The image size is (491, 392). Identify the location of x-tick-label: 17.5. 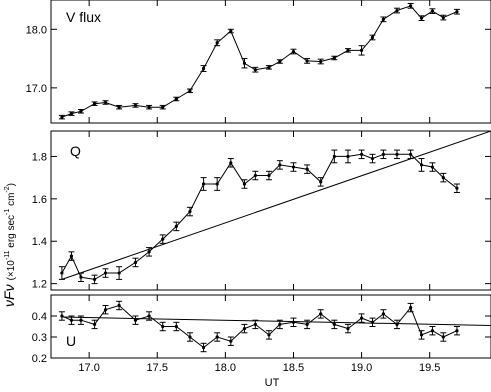
(157, 368).